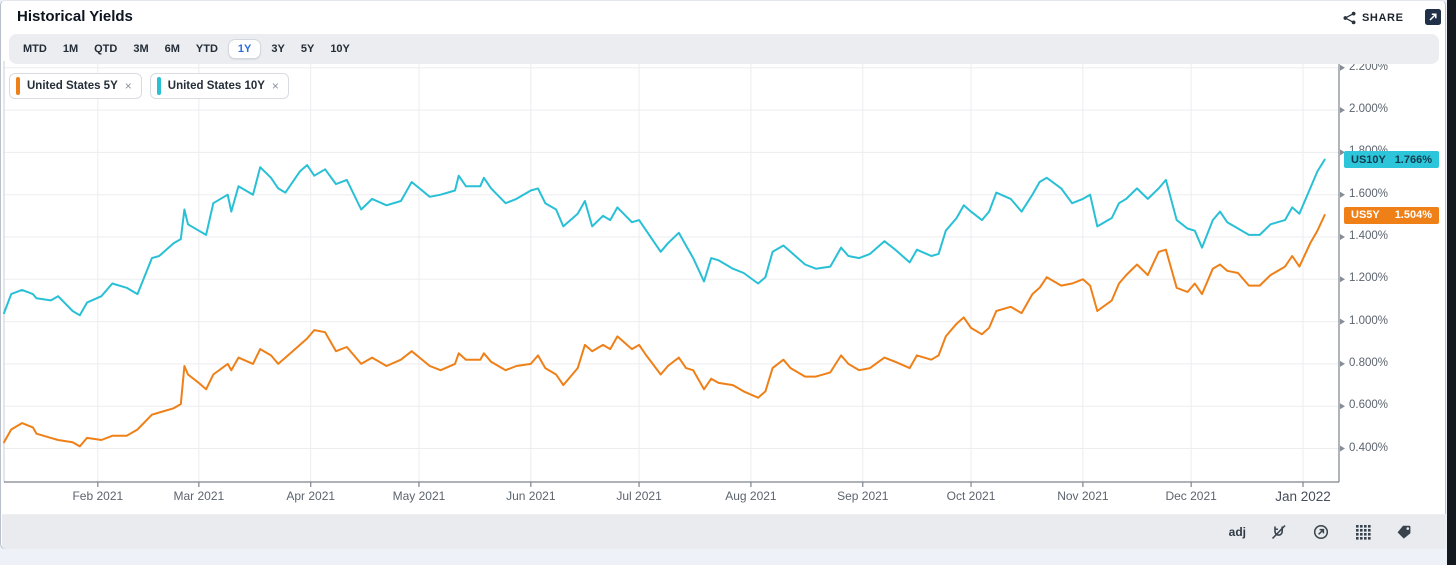 This screenshot has width=1456, height=565. What do you see at coordinates (1383, 18) in the screenshot?
I see `share-label: SHARE` at bounding box center [1383, 18].